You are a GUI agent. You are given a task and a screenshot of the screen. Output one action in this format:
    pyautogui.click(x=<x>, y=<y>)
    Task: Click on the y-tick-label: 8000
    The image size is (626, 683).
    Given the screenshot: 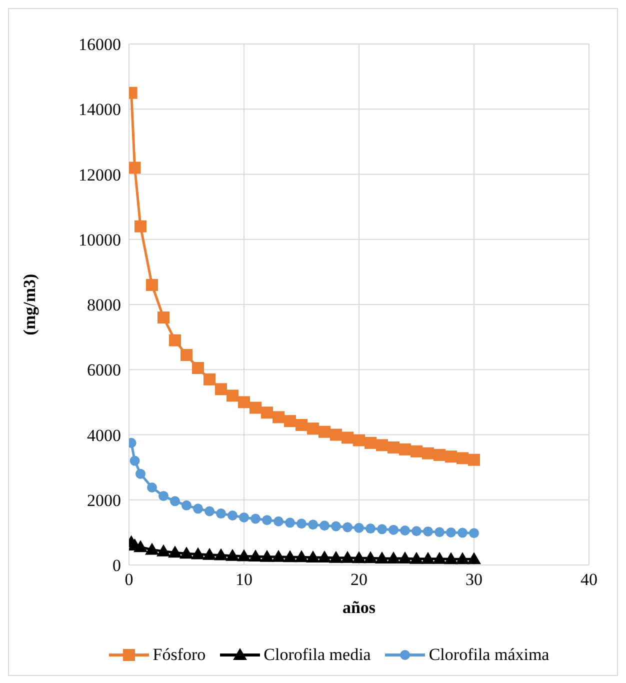 What is the action you would take?
    pyautogui.click(x=104, y=305)
    